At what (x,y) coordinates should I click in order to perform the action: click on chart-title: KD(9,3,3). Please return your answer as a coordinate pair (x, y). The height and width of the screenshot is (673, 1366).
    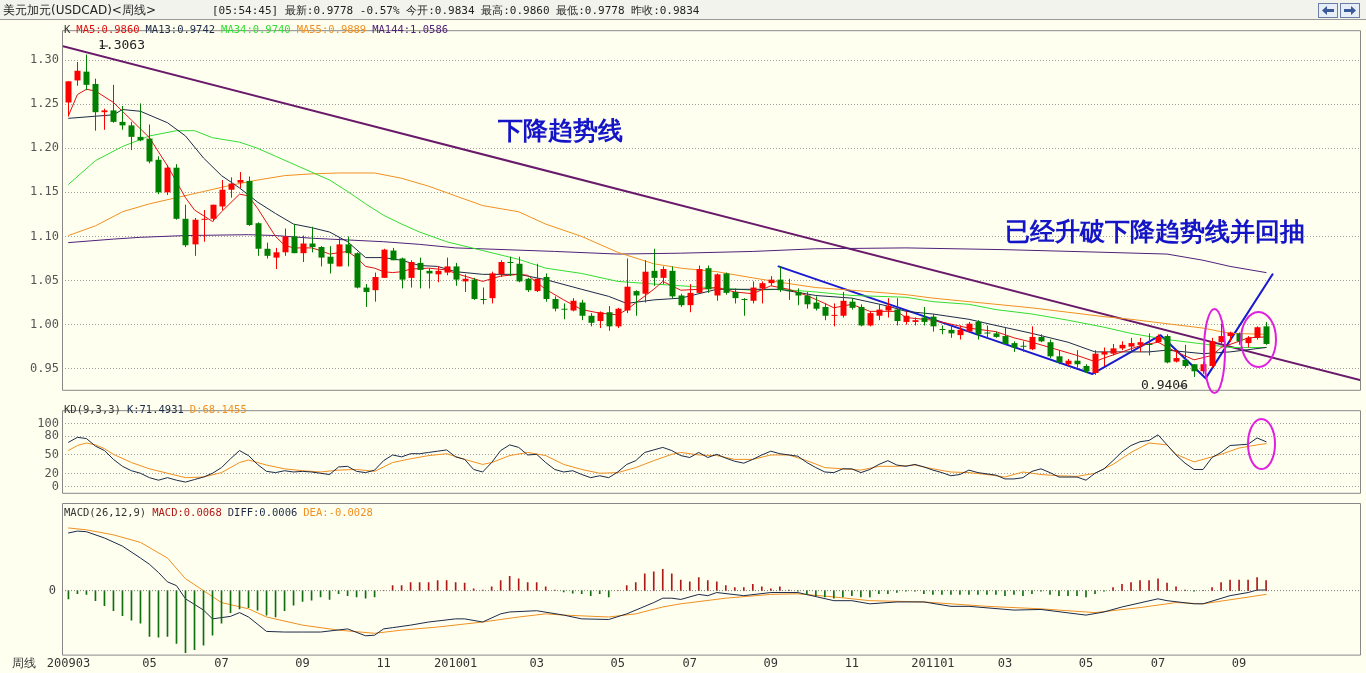
    Looking at the image, I should click on (92, 409).